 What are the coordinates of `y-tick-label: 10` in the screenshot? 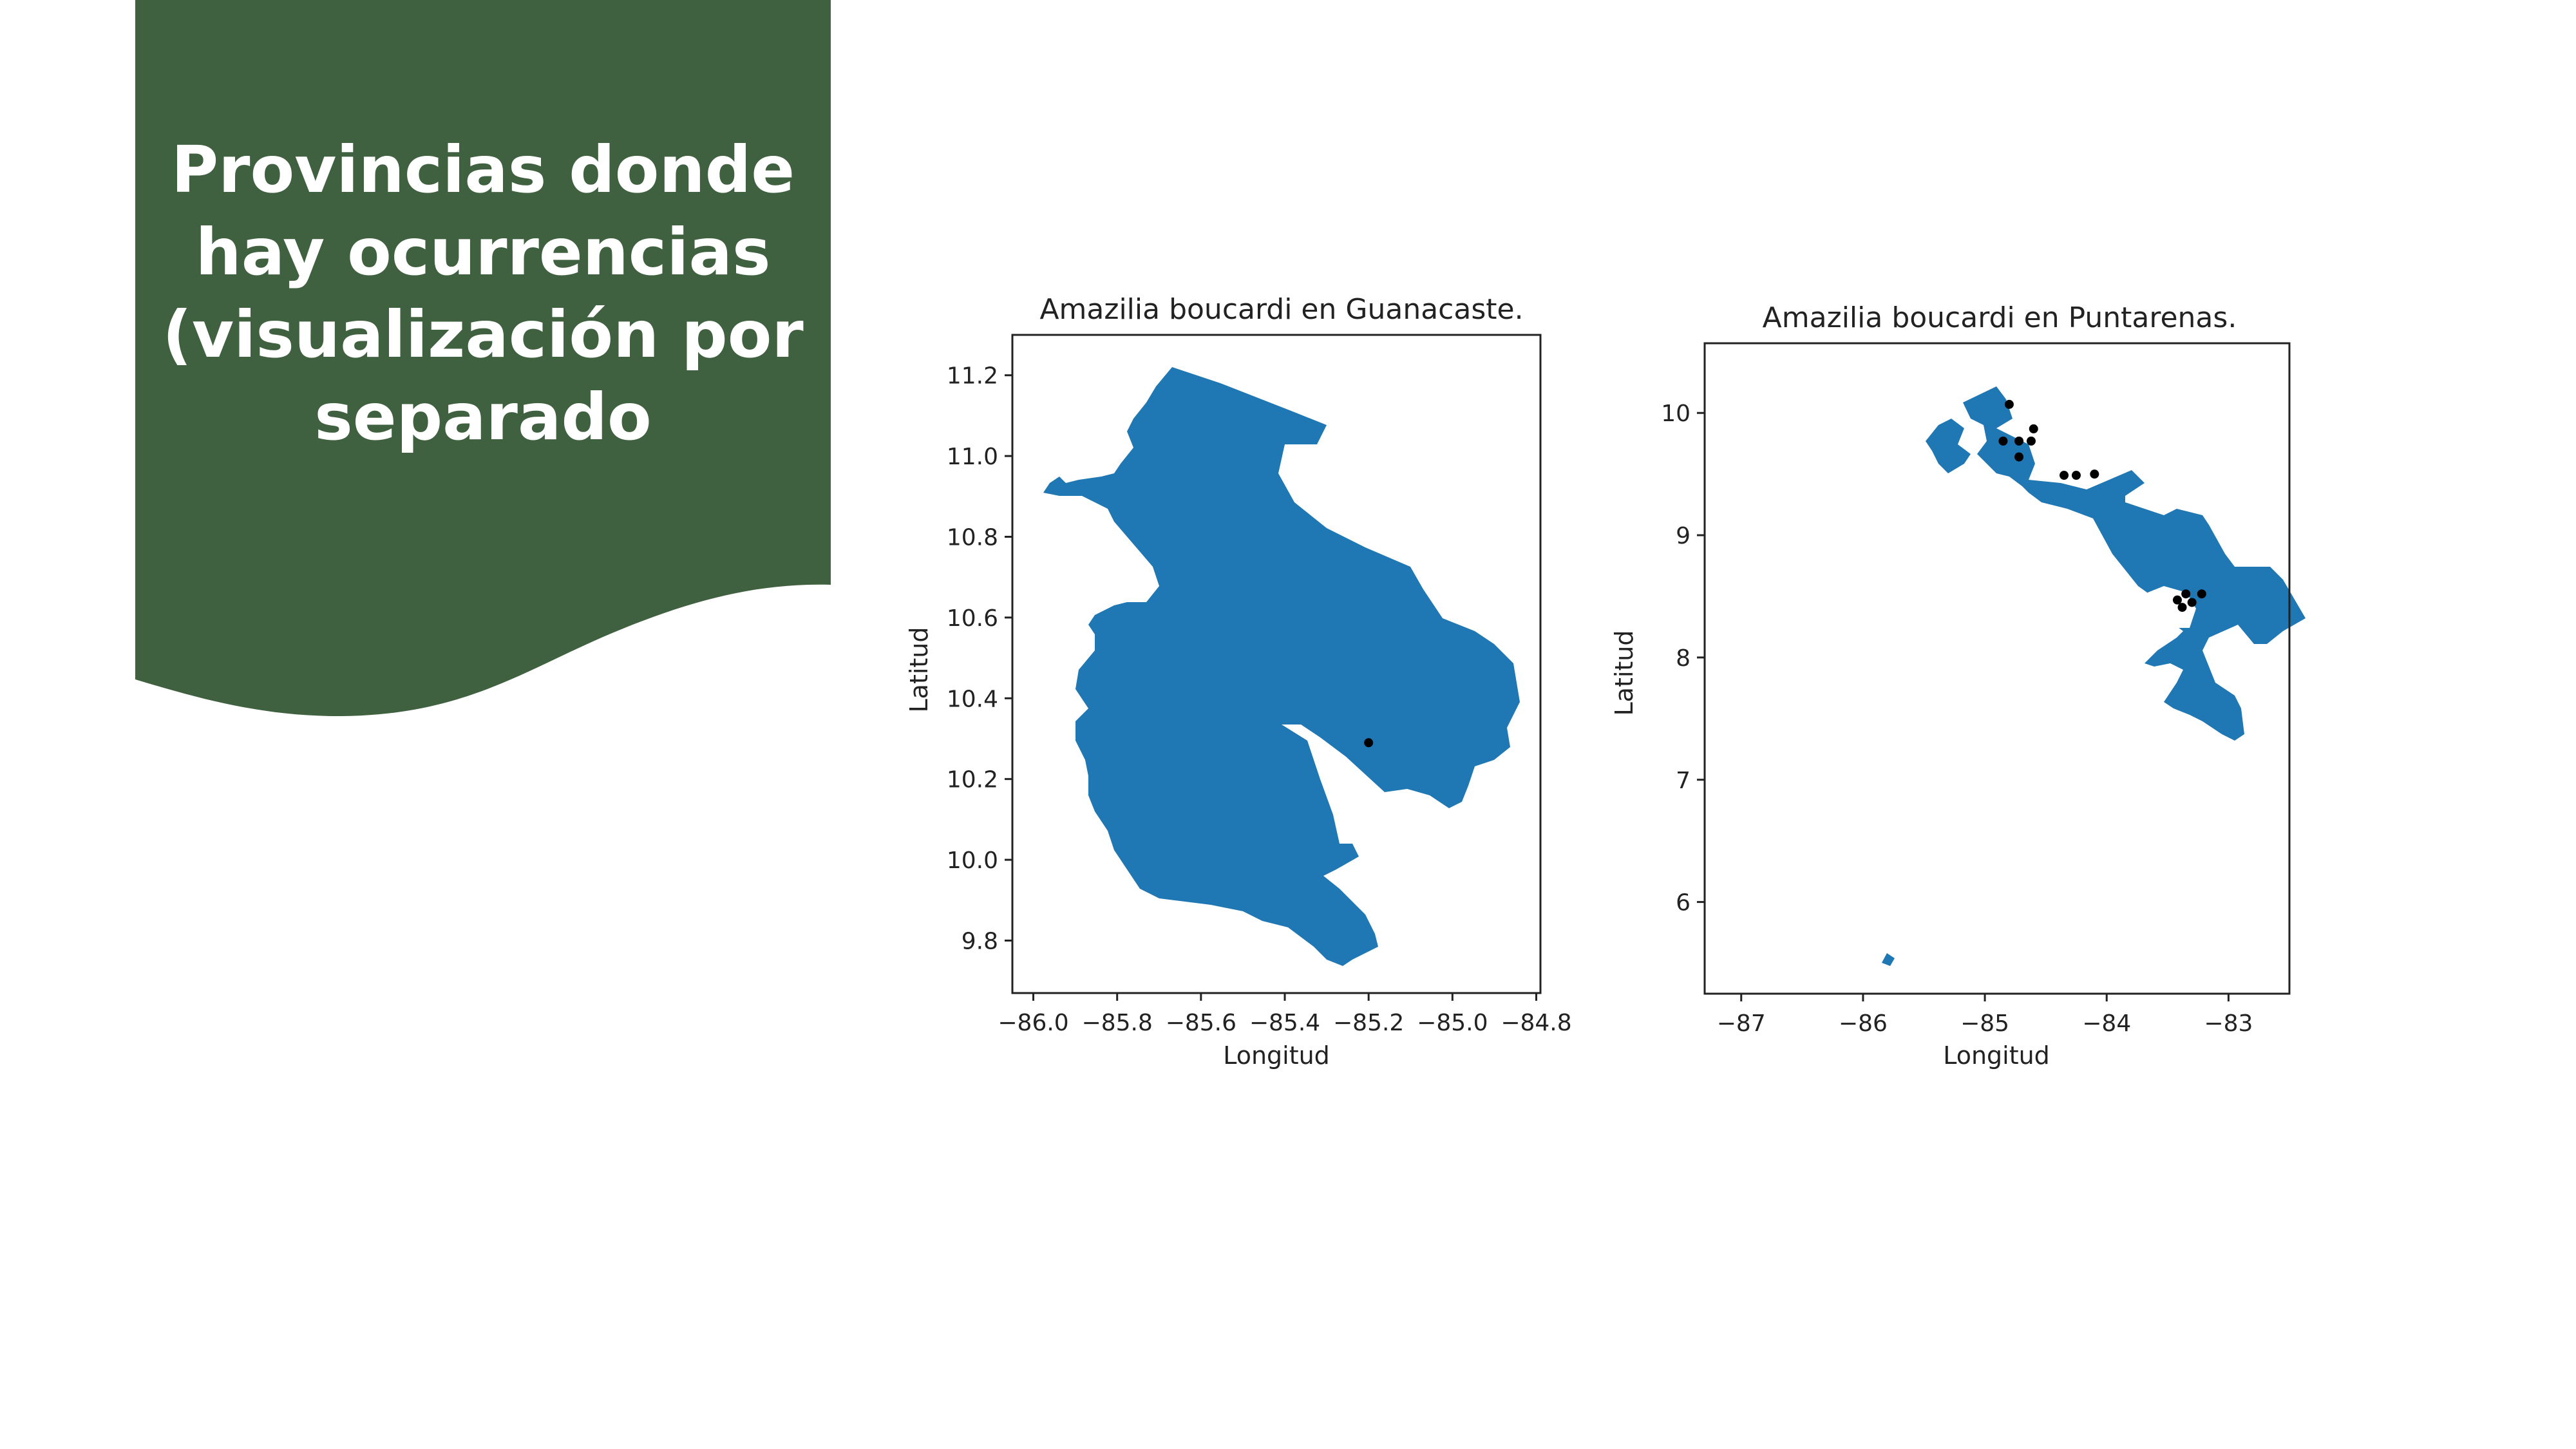 It's located at (1675, 414).